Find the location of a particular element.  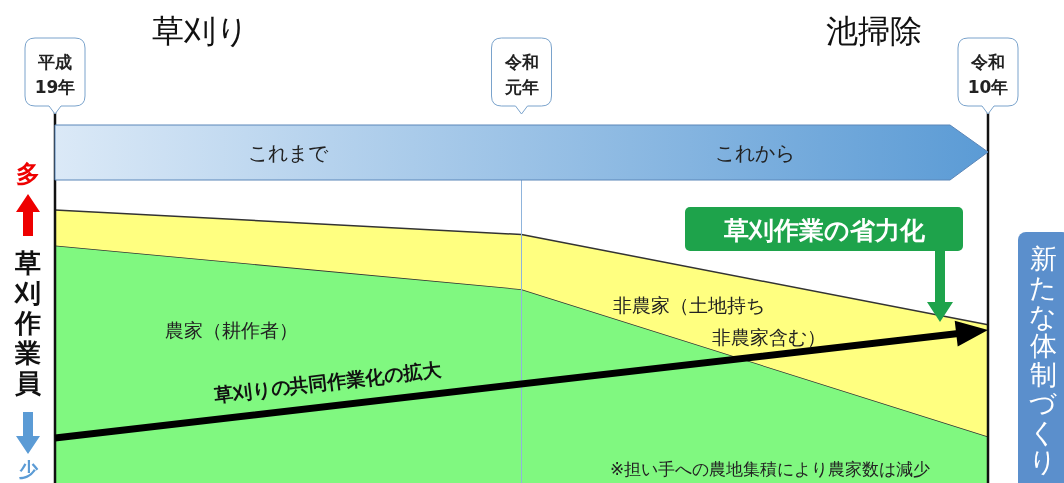

annotation: ※担い手への農地集積により農家数は減少 is located at coordinates (770, 469).